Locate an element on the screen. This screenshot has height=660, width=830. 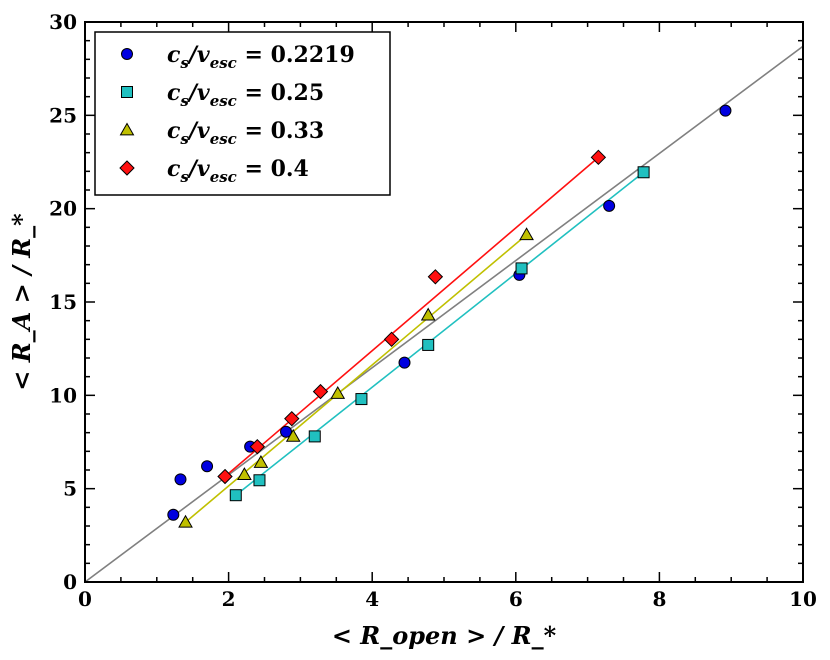
x-tick-label: 10 is located at coordinates (803, 599).